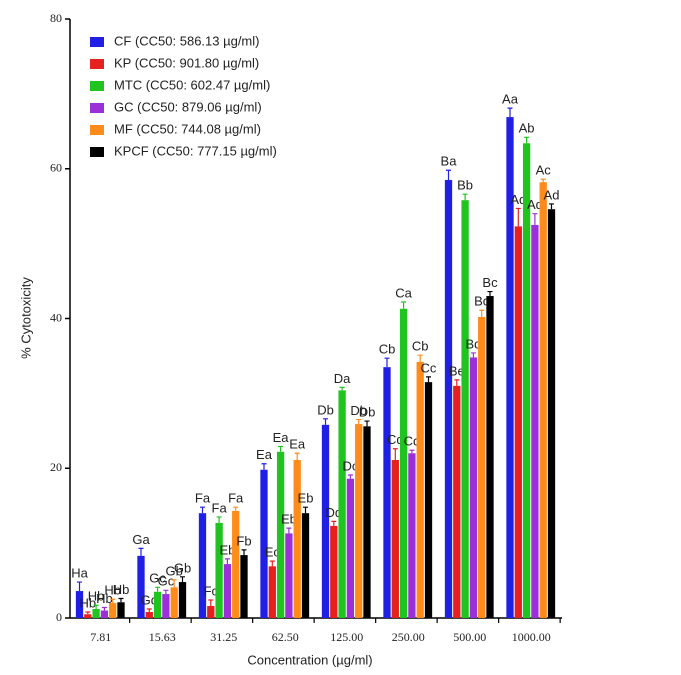 The image size is (681, 675). Describe the element at coordinates (457, 370) in the screenshot. I see `significance-letter: Be` at that location.